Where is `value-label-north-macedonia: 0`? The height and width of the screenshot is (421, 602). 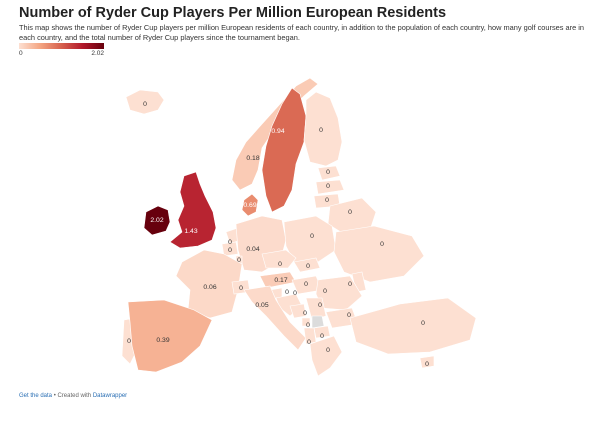 value-label-north-macedonia: 0 is located at coordinates (322, 336).